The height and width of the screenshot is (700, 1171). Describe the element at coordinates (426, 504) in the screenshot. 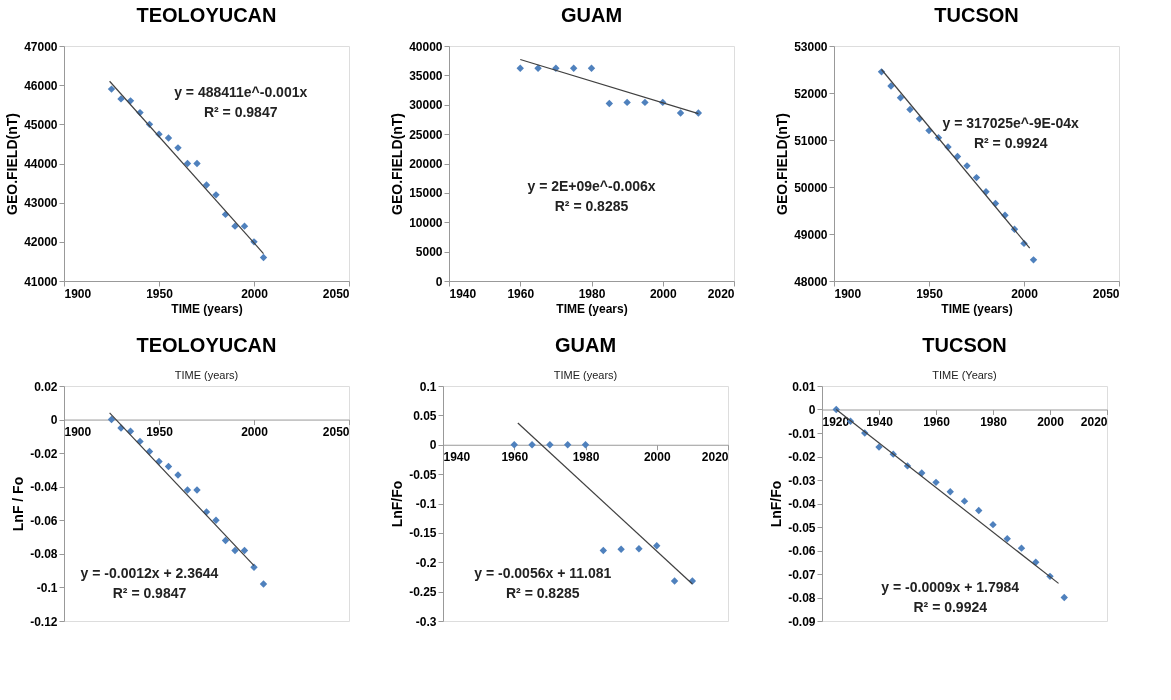

I see `y-tick-label: -0.1` at that location.